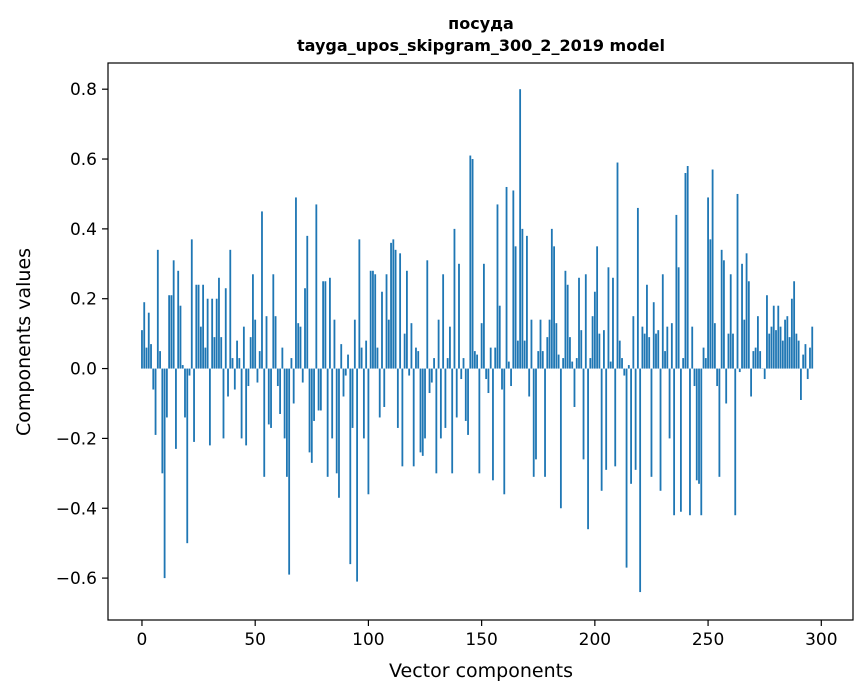 This screenshot has width=867, height=696. What do you see at coordinates (76, 579) in the screenshot?
I see `y-tick-label: −0.6` at bounding box center [76, 579].